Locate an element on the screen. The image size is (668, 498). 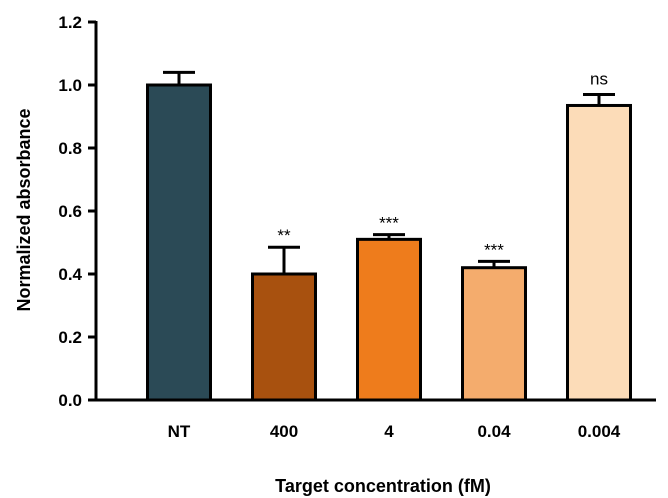
x-tick-label: 4 is located at coordinates (389, 431).